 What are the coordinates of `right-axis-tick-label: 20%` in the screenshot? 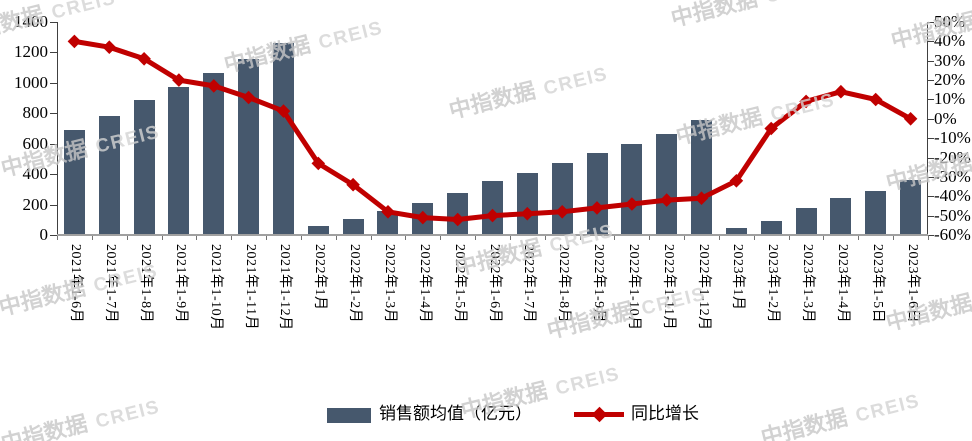 It's located at (950, 80).